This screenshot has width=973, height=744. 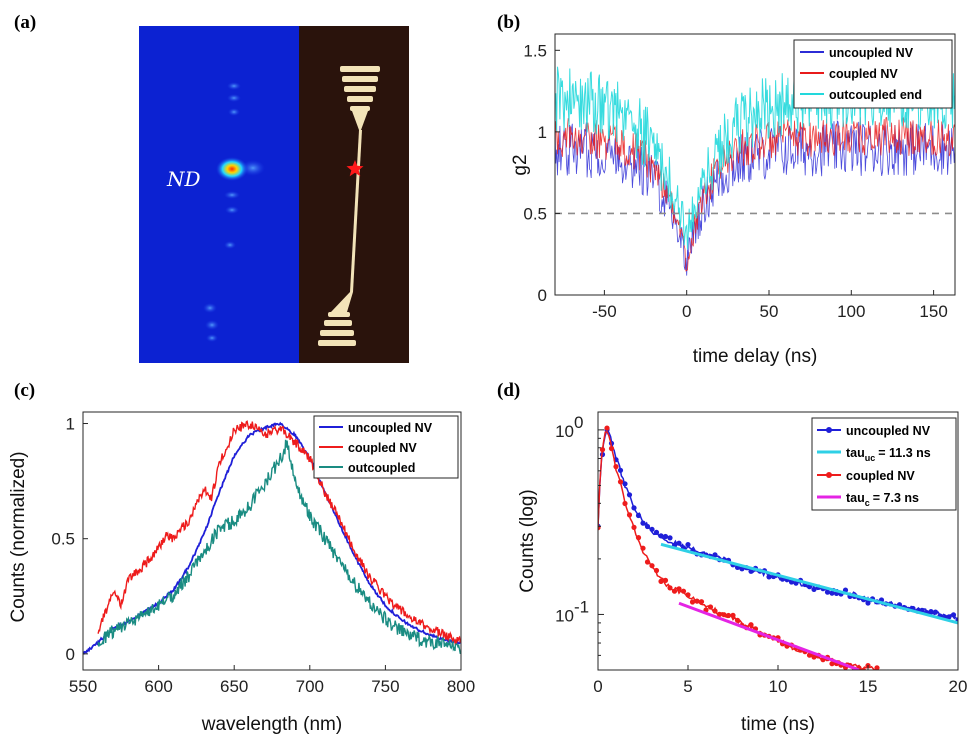 I want to click on legend-label-d-1-main: tau, so click(x=855, y=453).